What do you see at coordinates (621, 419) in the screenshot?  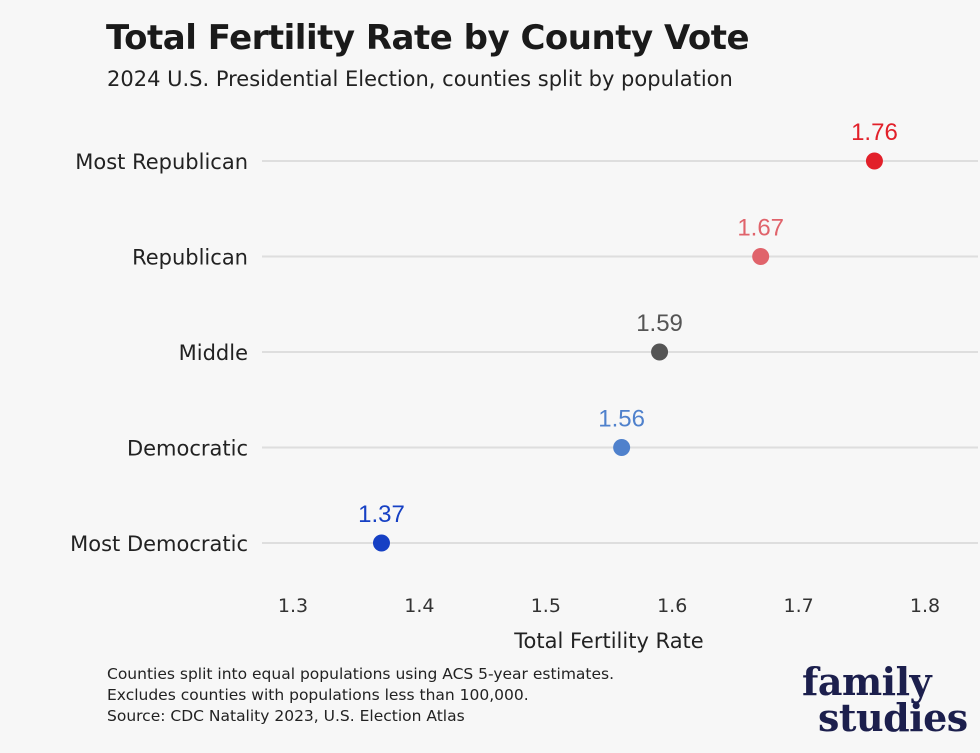 I see `data-label: 1.56` at bounding box center [621, 419].